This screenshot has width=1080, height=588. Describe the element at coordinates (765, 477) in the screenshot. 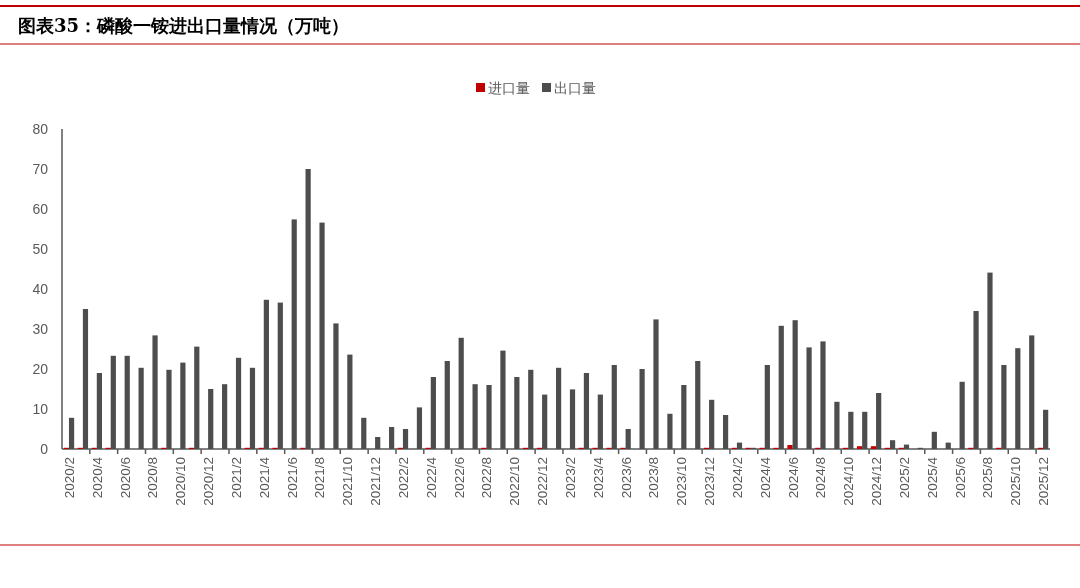

I see `x-tick-label: 2024/4` at that location.